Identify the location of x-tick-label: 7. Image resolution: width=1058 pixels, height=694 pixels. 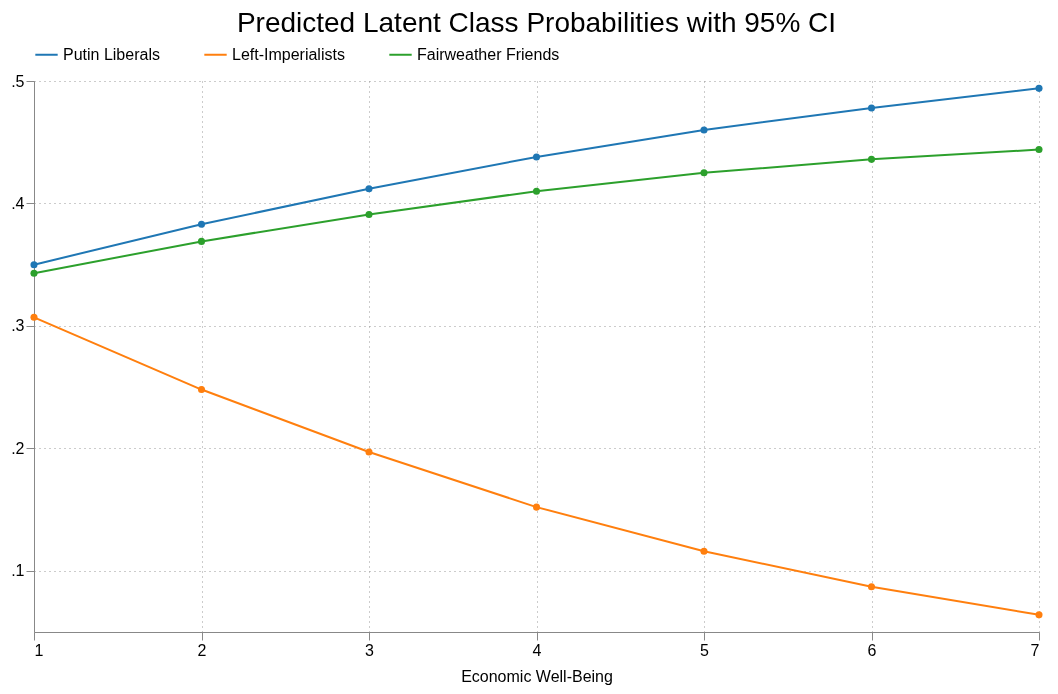
(1035, 650).